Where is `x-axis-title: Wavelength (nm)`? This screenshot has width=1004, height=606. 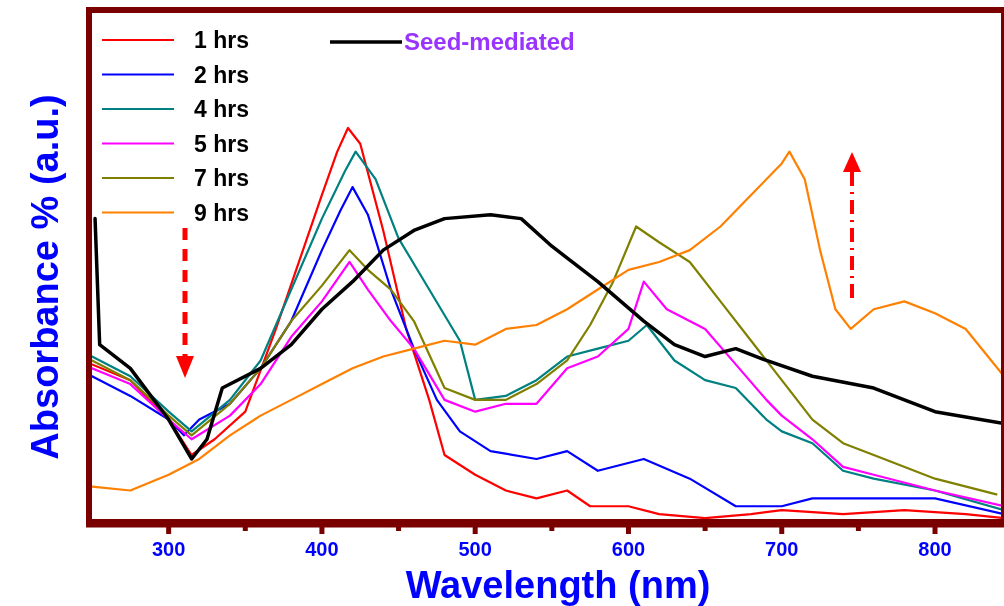 x-axis-title: Wavelength (nm) is located at coordinates (558, 585).